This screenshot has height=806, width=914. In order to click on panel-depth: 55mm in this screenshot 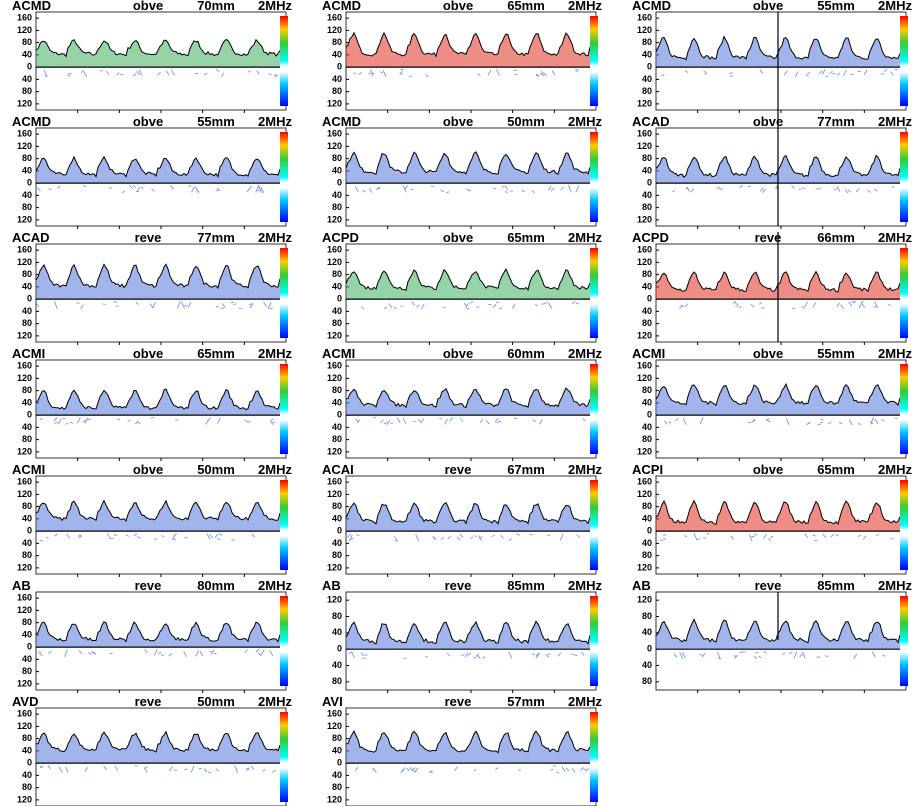, I will do `click(216, 121)`.